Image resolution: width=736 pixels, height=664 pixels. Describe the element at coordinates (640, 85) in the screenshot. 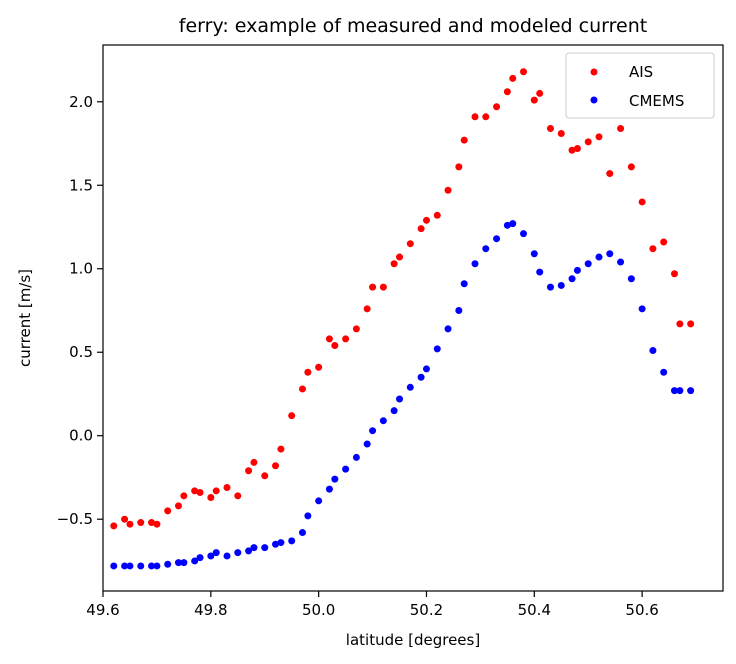

I see `legend-box` at that location.